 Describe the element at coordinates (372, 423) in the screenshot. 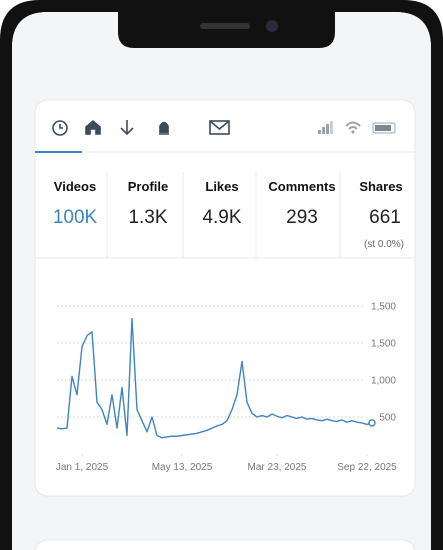

I see `end-point` at that location.